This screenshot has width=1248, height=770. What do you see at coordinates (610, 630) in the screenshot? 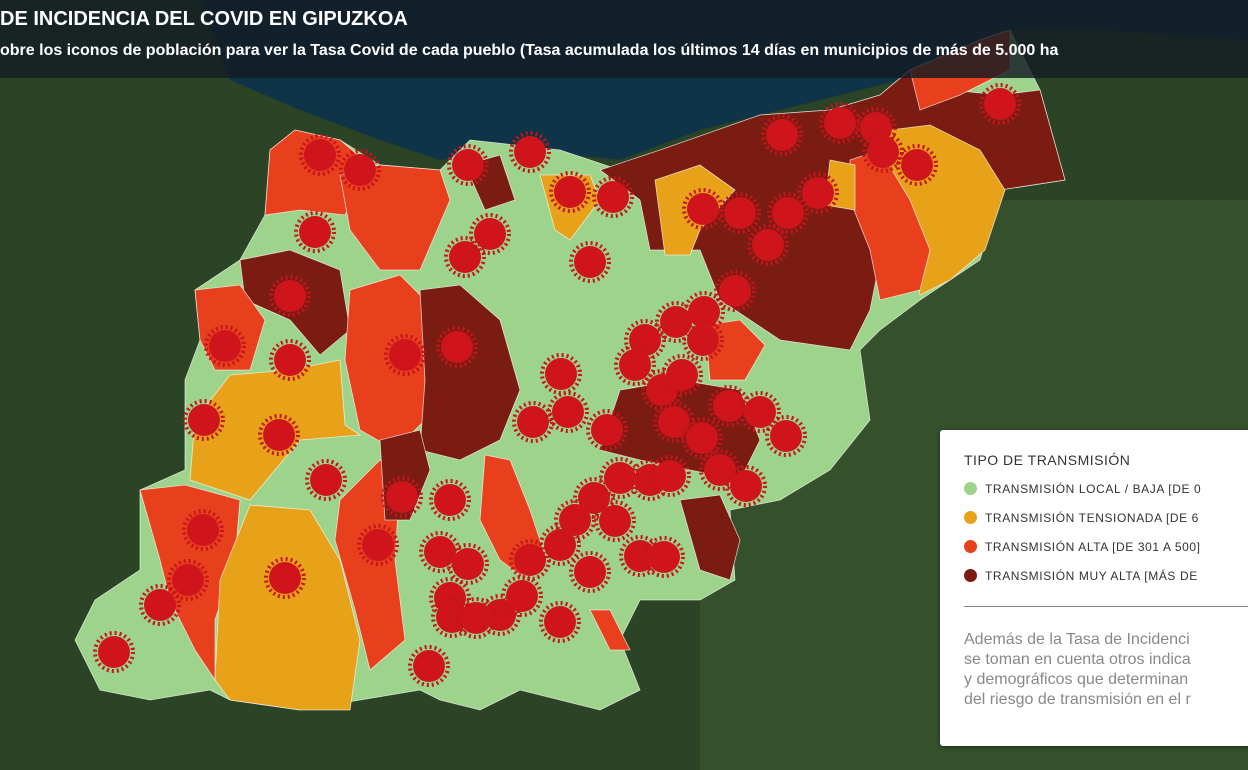
I see `region-high` at bounding box center [610, 630].